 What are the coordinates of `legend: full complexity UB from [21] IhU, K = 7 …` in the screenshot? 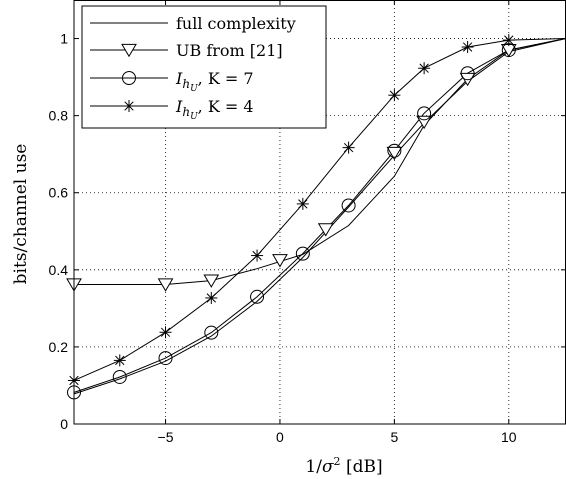 It's located at (204, 67).